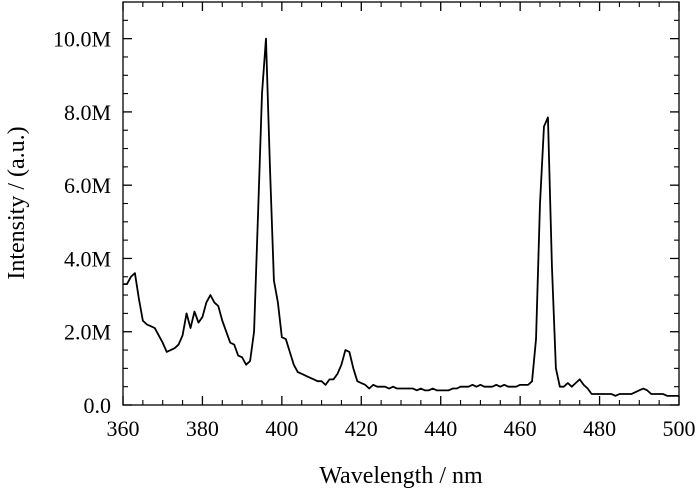 The width and height of the screenshot is (700, 494). I want to click on y-tick-label: 2.0M, so click(87, 332).